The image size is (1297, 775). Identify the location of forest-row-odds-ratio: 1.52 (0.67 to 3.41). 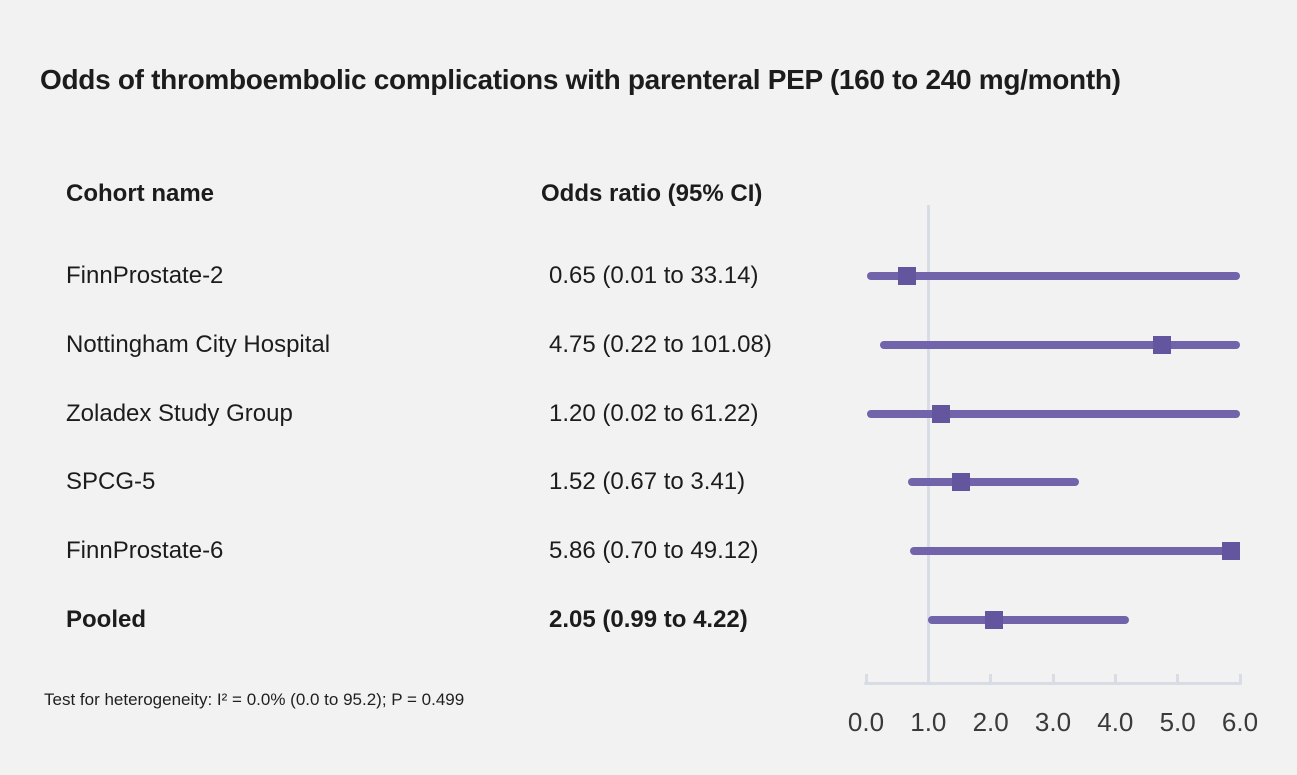
(647, 482).